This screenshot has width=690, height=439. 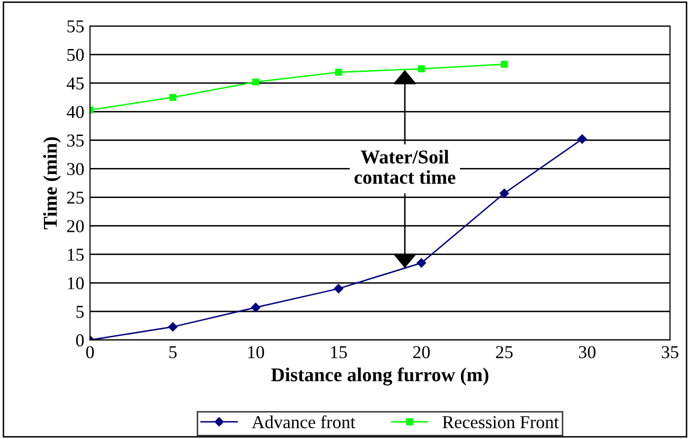 What do you see at coordinates (76, 283) in the screenshot?
I see `y-tick-label: 10` at bounding box center [76, 283].